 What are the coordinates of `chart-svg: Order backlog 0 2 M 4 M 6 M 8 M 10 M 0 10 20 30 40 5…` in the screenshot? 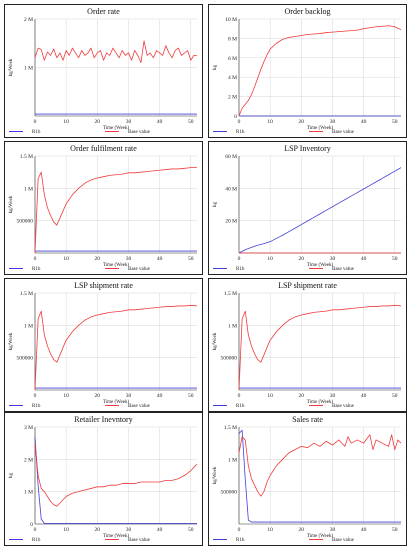 It's located at (307, 71).